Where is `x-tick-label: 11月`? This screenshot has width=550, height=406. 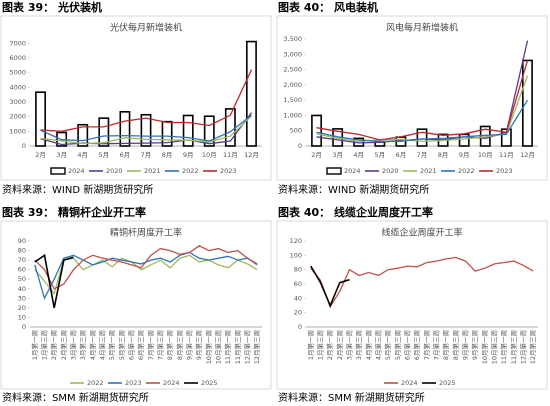
x-tick-label: 11月 is located at coordinates (506, 155).